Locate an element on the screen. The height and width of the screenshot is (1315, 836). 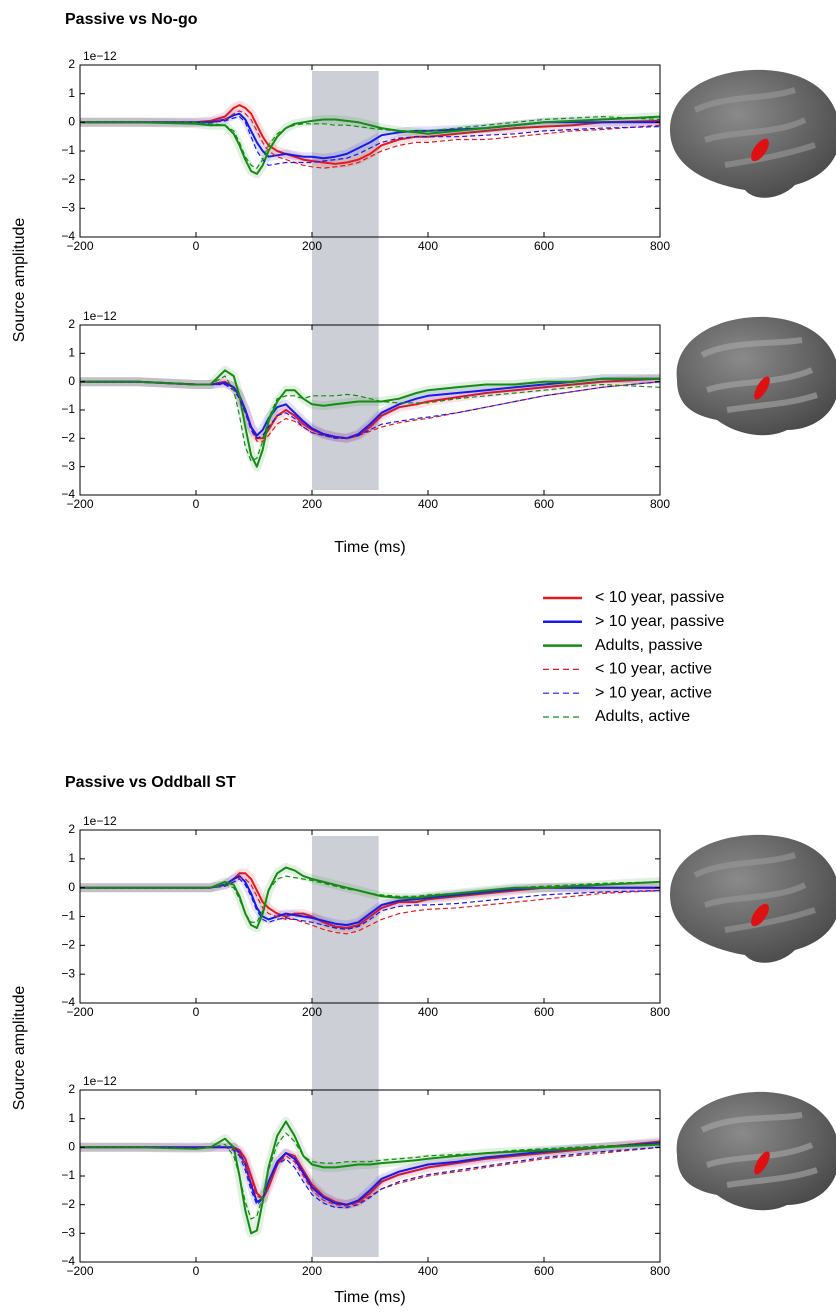
legend-label: < 10 year, active is located at coordinates (653, 669).